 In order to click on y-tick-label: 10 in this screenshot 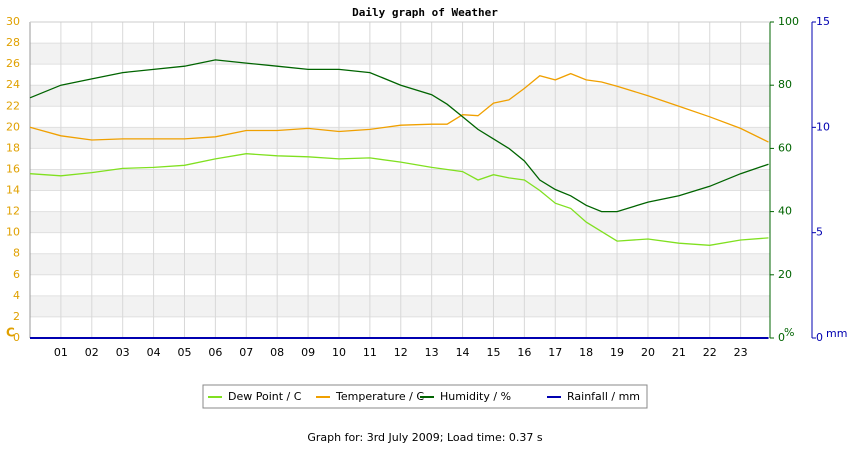, I will do `click(13, 232)`.